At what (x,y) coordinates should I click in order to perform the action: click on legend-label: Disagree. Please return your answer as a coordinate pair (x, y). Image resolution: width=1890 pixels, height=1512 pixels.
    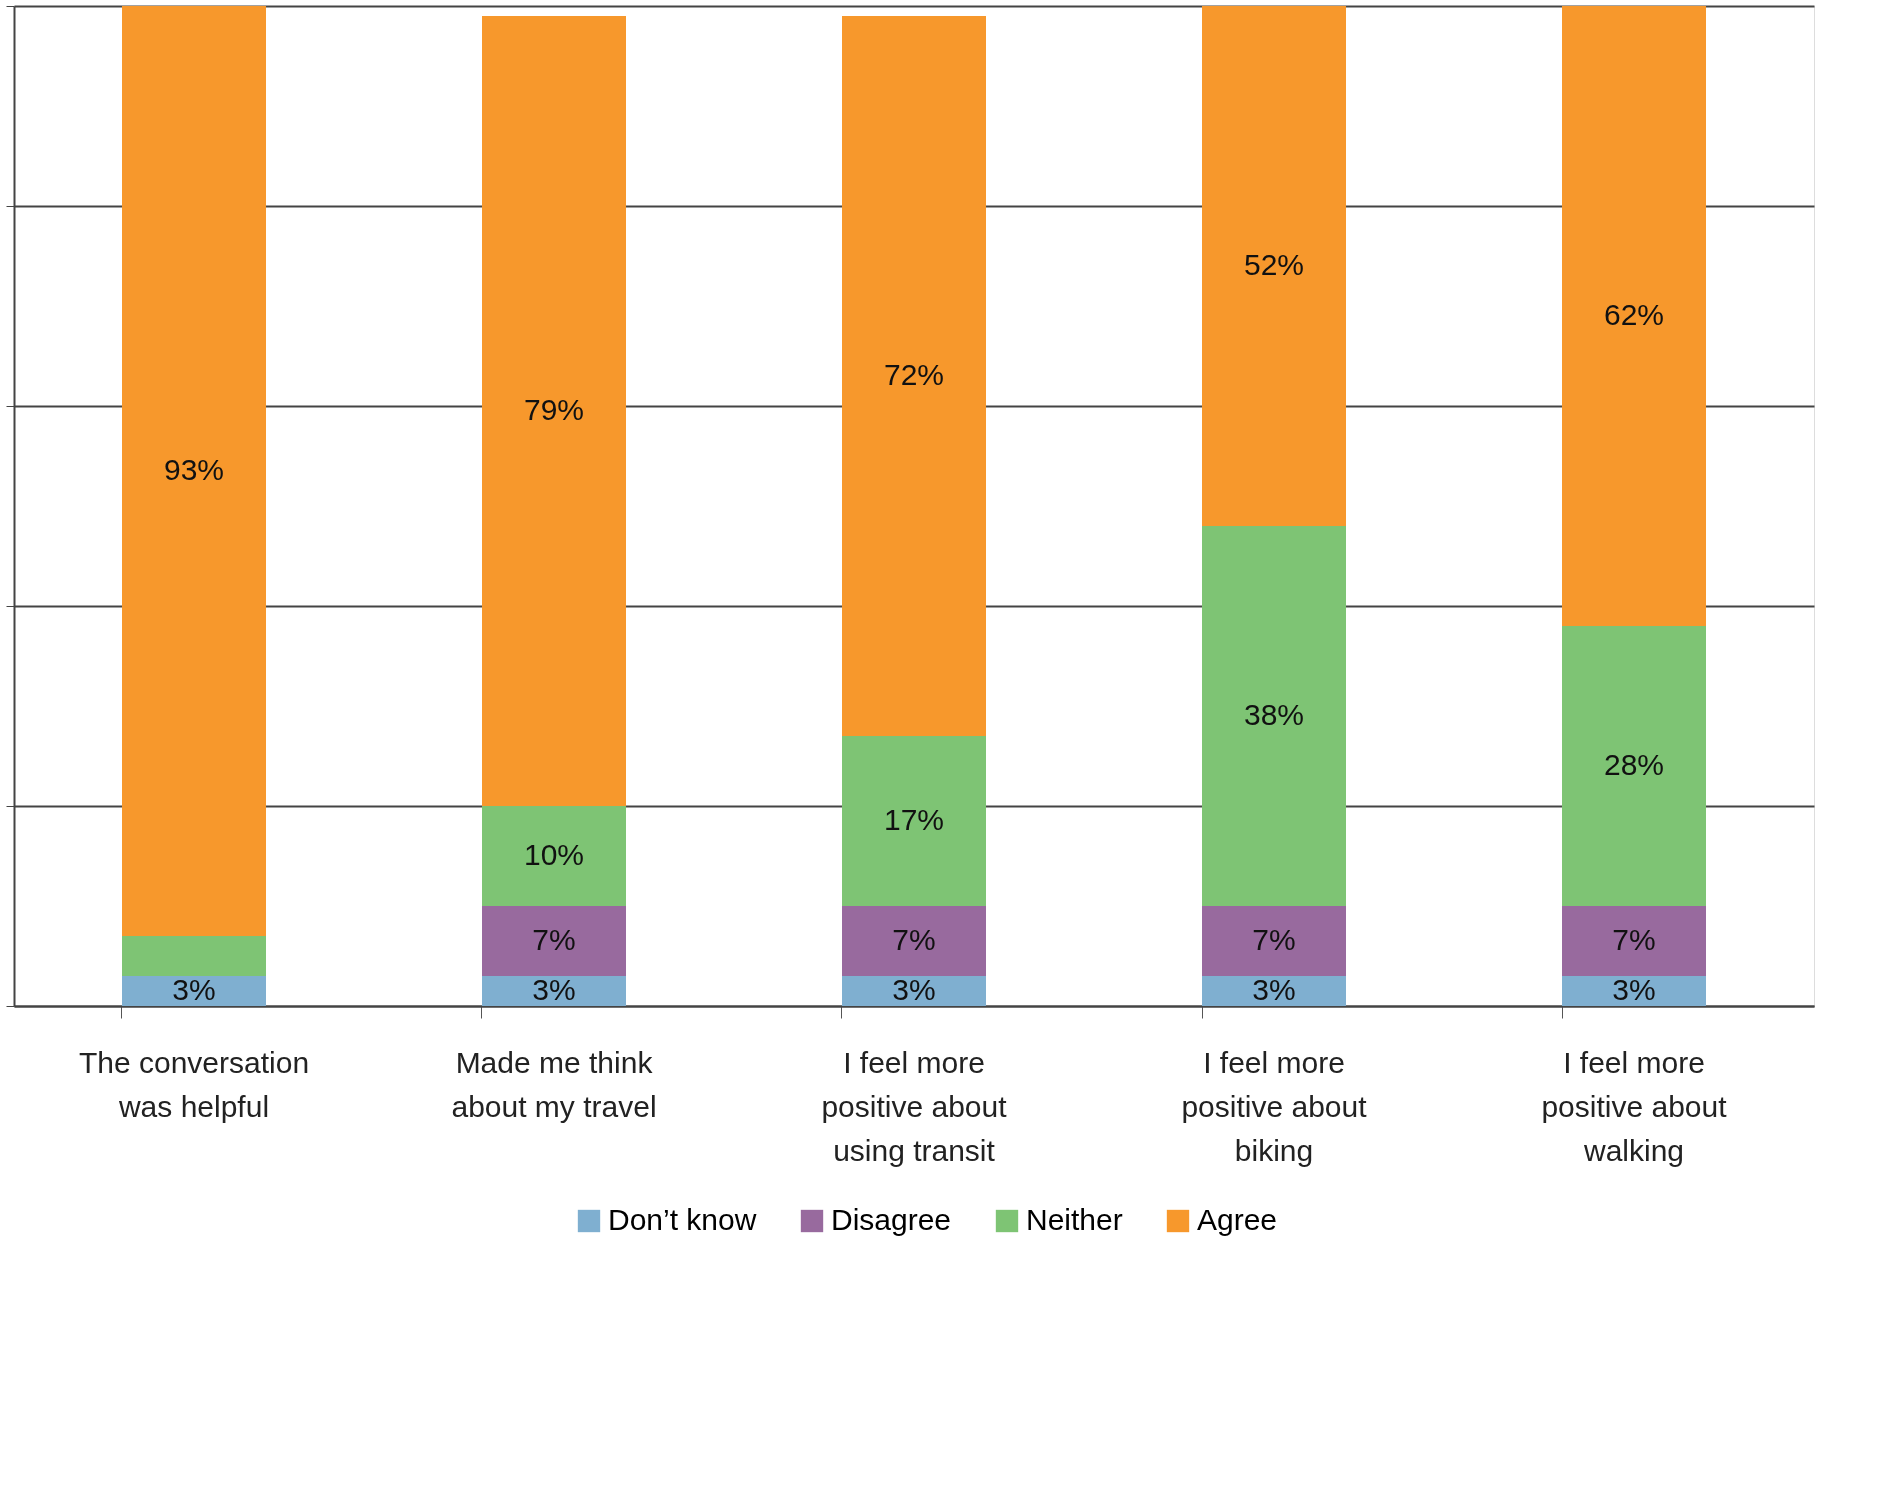
    Looking at the image, I should click on (891, 1219).